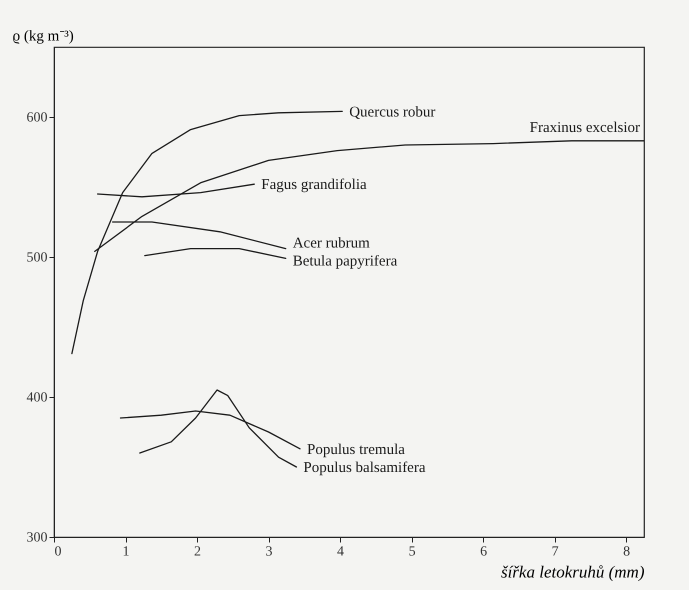 Image resolution: width=689 pixels, height=590 pixels. What do you see at coordinates (364, 468) in the screenshot?
I see `series-label: Populus balsamifera` at bounding box center [364, 468].